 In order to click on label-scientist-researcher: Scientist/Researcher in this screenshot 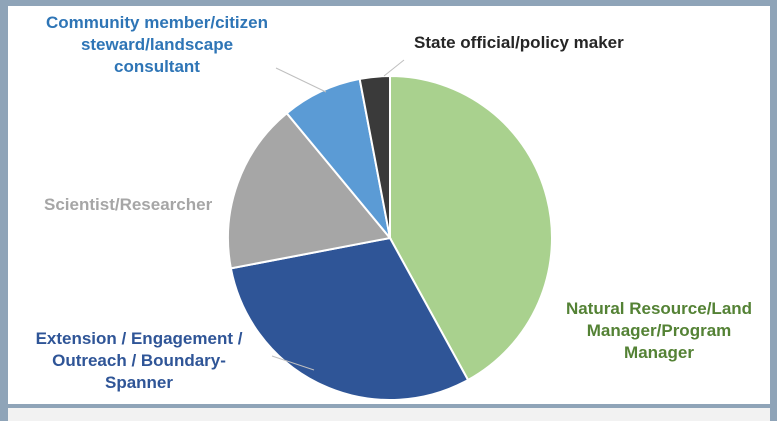, I will do `click(128, 204)`.